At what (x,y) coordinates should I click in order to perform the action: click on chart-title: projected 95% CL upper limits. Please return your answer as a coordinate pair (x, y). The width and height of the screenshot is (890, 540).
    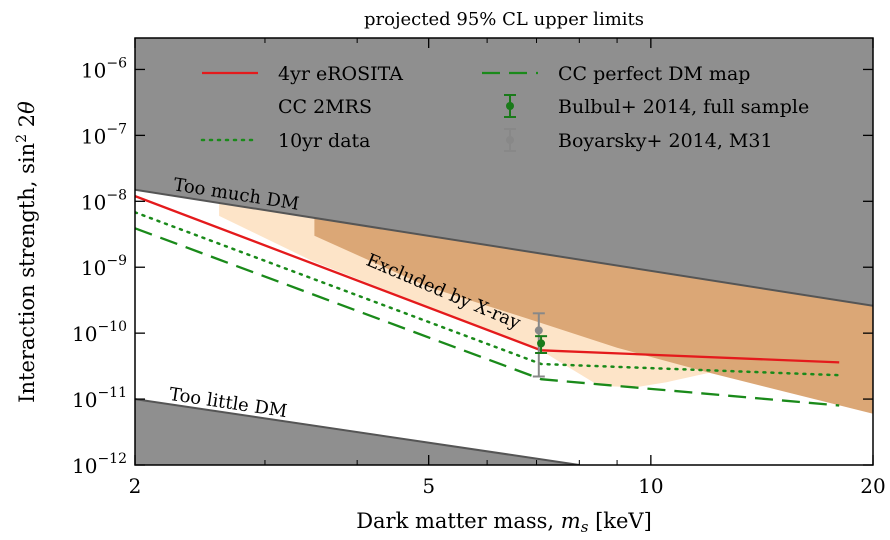
    Looking at the image, I should click on (504, 19).